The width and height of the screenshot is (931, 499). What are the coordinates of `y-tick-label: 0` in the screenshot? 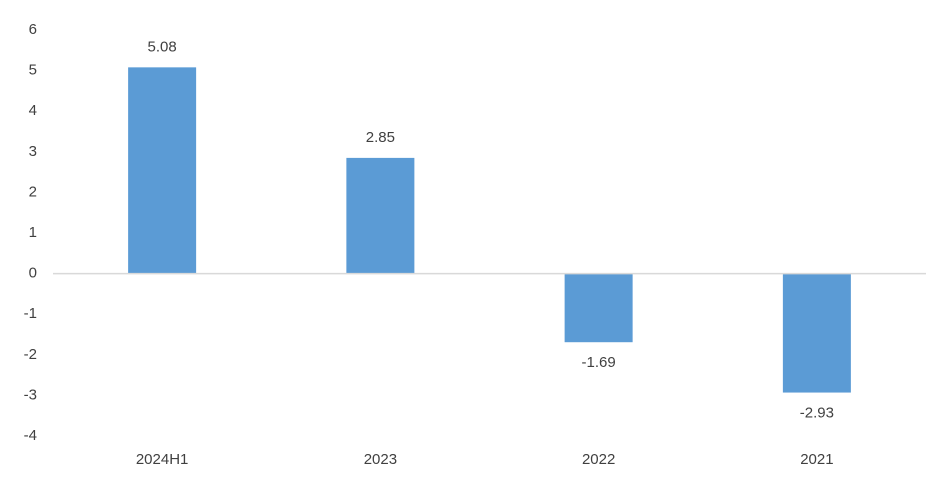 It's located at (33, 273).